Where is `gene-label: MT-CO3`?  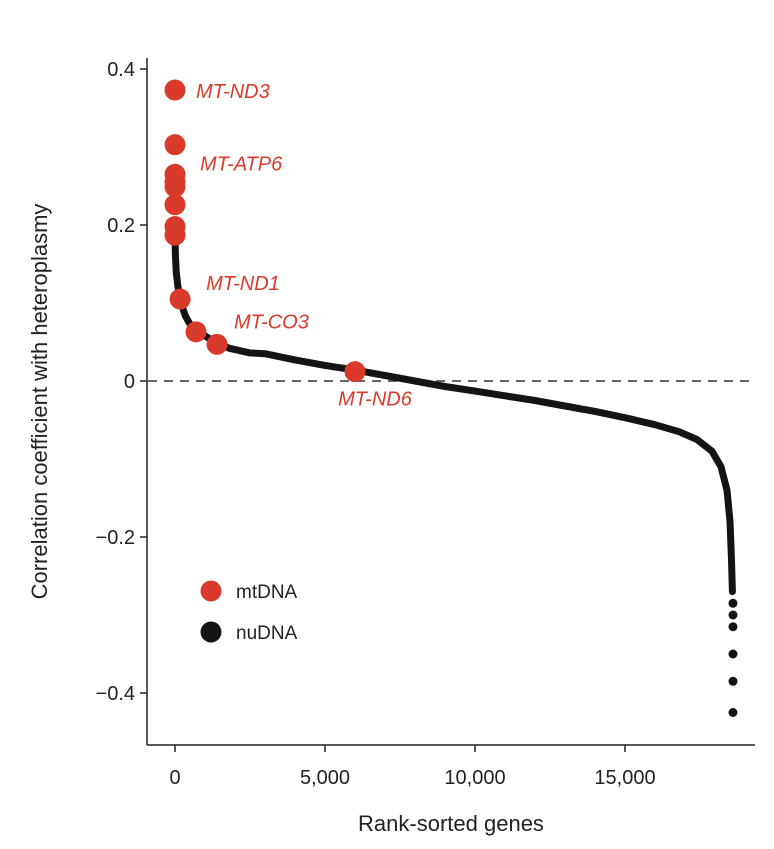
gene-label: MT-CO3 is located at coordinates (271, 322).